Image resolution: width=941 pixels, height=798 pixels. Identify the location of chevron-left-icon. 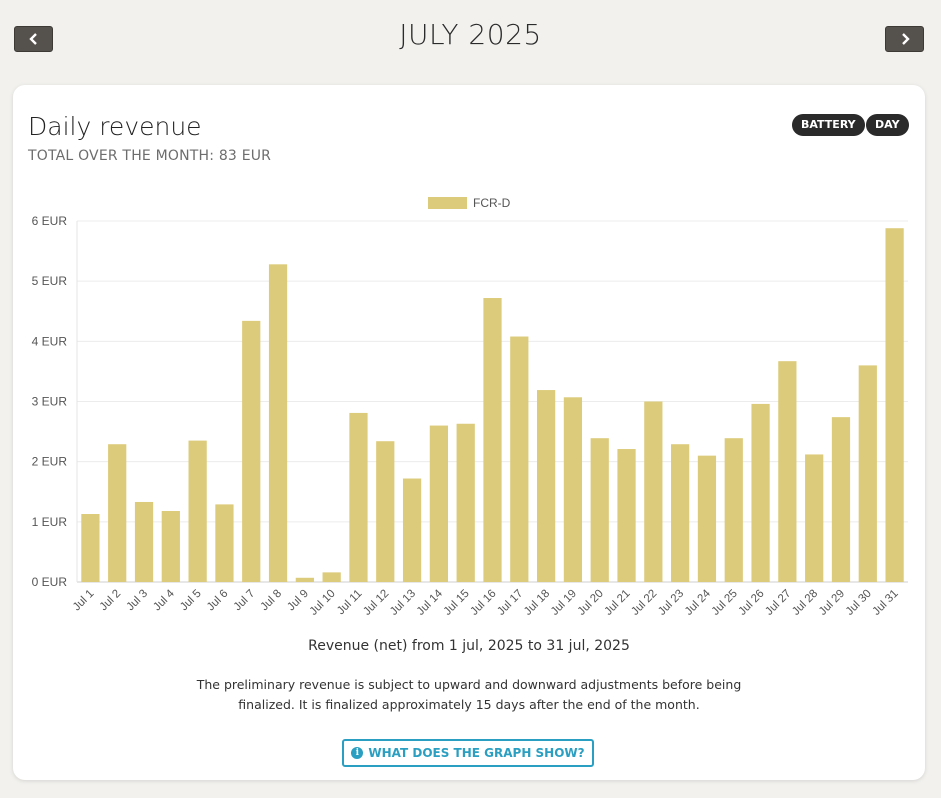
(32, 39).